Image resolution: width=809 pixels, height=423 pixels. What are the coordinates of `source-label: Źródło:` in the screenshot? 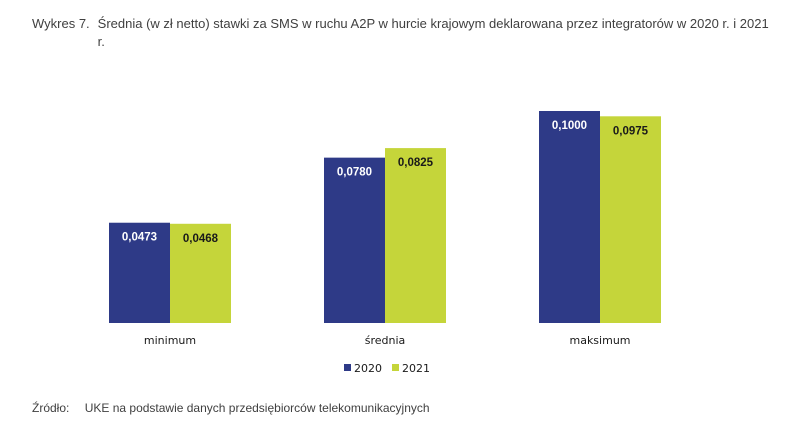 It's located at (51, 408).